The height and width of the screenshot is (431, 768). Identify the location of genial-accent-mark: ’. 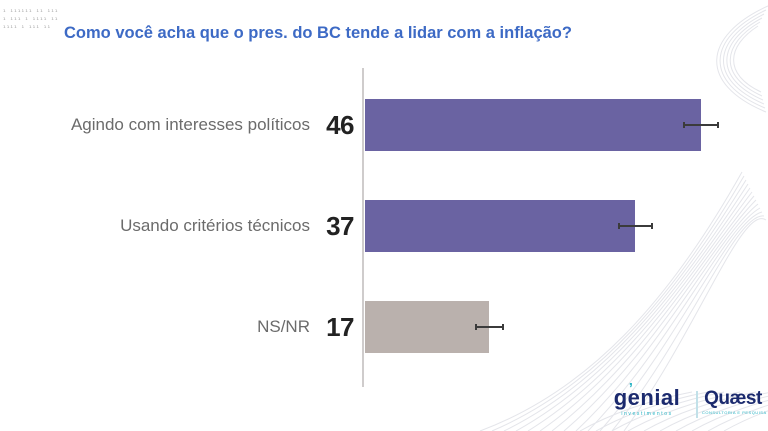
(631, 388).